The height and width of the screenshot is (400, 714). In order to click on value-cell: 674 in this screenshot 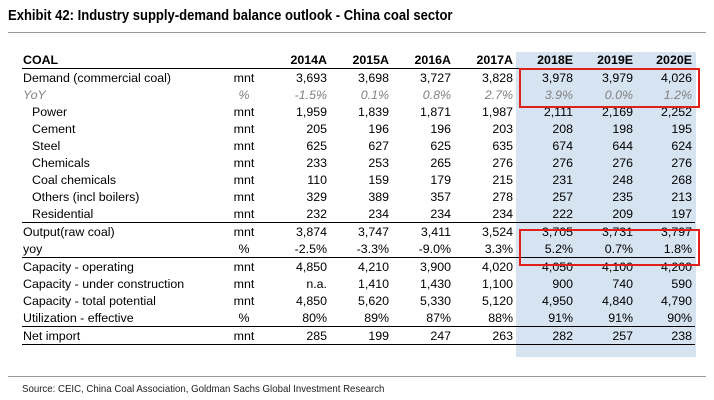, I will do `click(562, 145)`.